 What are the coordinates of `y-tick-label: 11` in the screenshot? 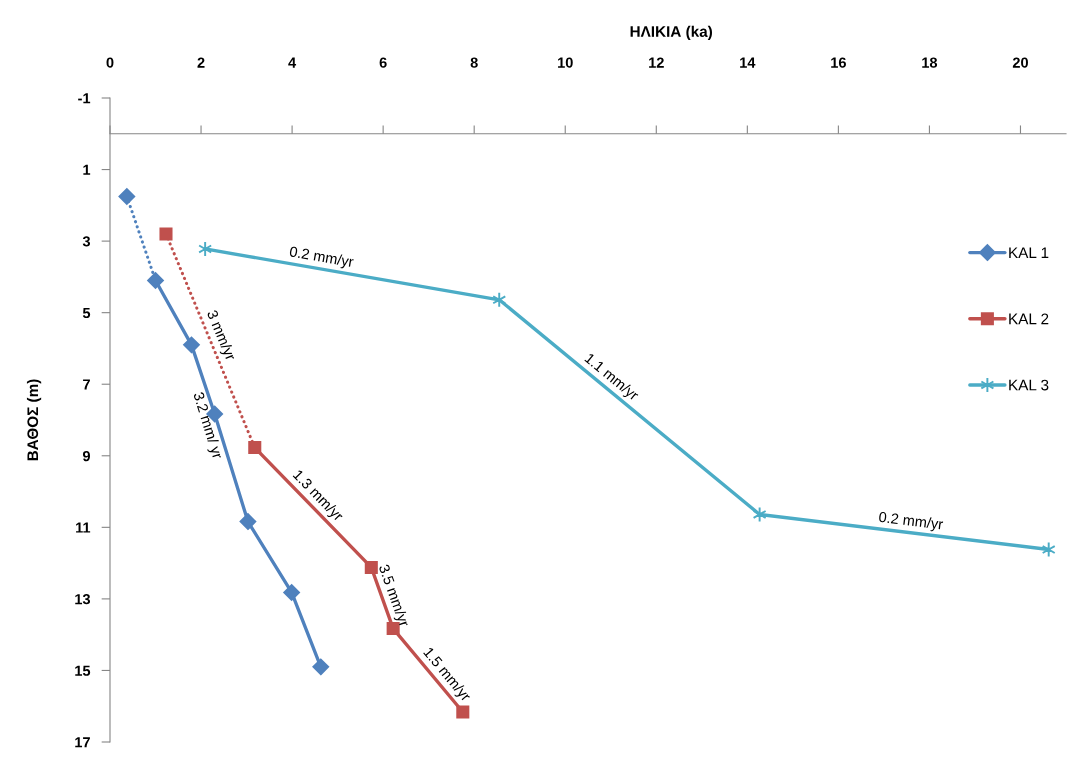 It's located at (83, 527).